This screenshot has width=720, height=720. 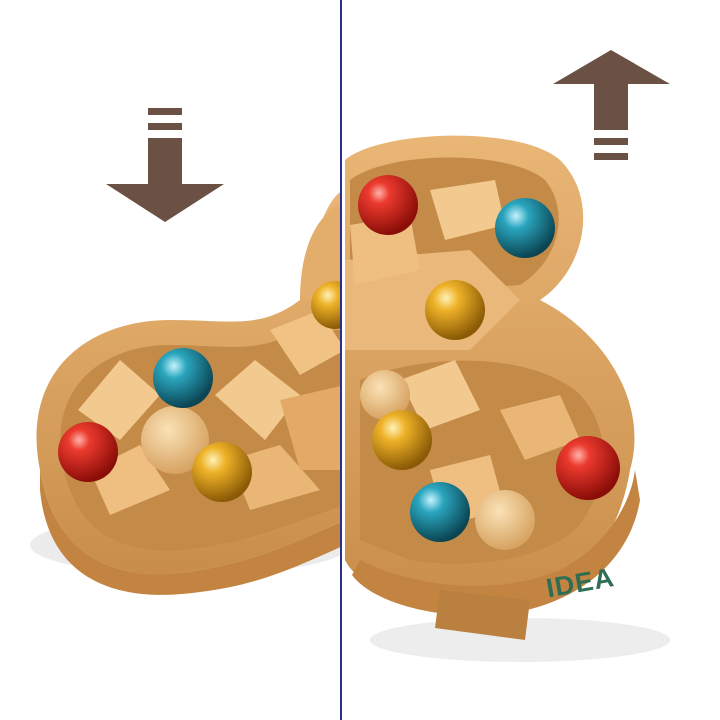 What do you see at coordinates (165, 165) in the screenshot?
I see `arrow-down-icon` at bounding box center [165, 165].